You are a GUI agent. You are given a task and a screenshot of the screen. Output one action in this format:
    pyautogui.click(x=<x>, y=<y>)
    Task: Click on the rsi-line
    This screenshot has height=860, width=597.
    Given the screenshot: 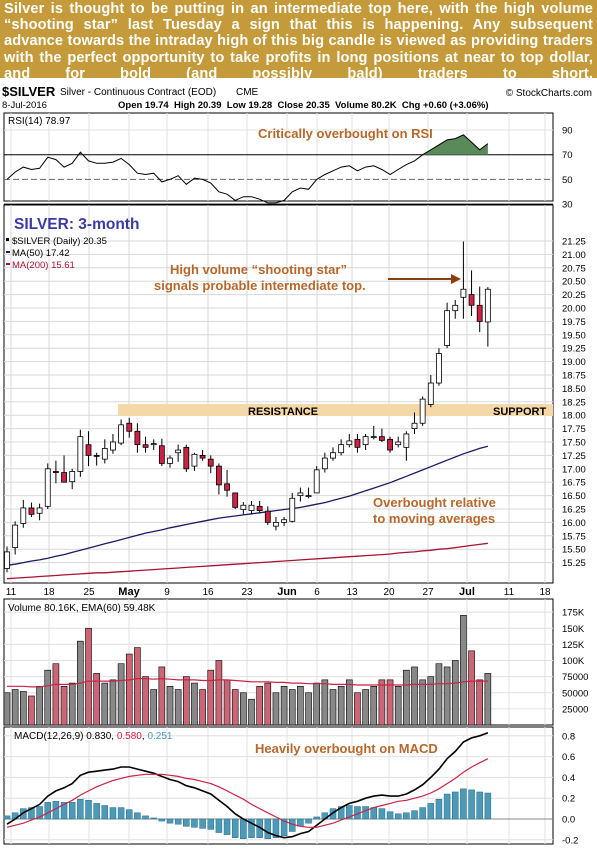 What is the action you would take?
    pyautogui.click(x=247, y=169)
    